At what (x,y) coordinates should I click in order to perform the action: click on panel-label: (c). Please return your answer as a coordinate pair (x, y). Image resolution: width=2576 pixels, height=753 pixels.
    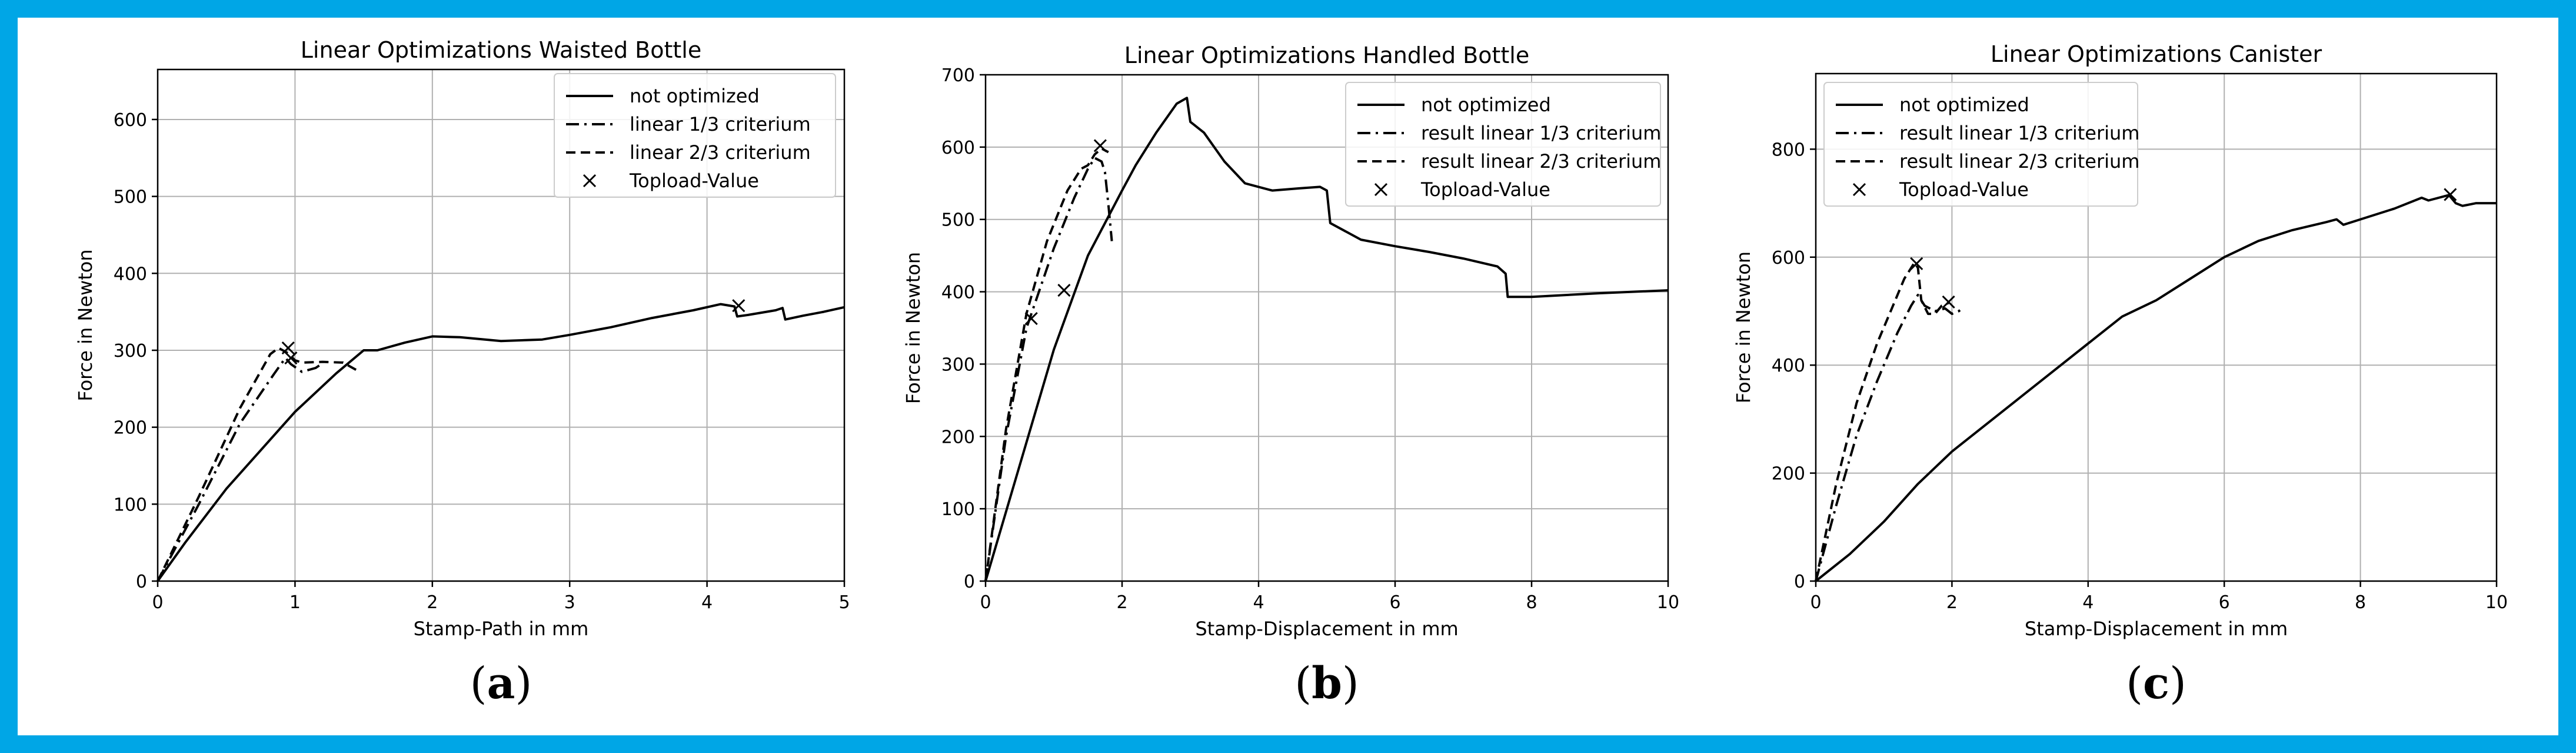
    Looking at the image, I should click on (2156, 684).